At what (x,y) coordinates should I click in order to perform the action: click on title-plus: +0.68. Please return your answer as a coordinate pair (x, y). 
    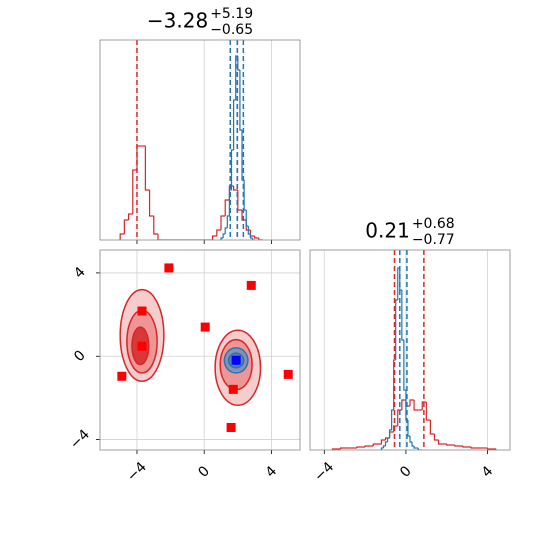
    Looking at the image, I should click on (433, 224).